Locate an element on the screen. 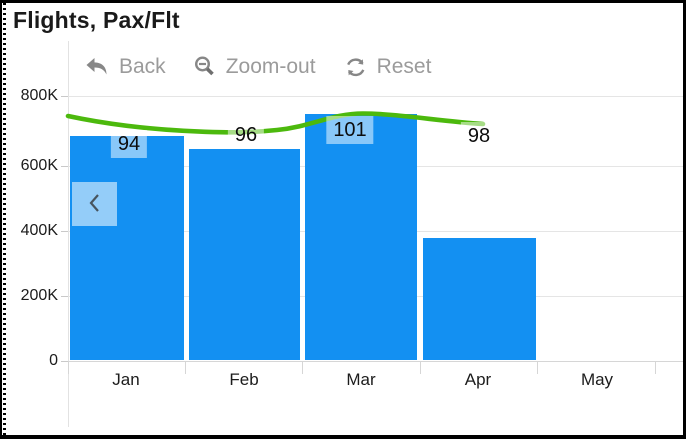  x-axis-label-feb: Feb is located at coordinates (244, 379).